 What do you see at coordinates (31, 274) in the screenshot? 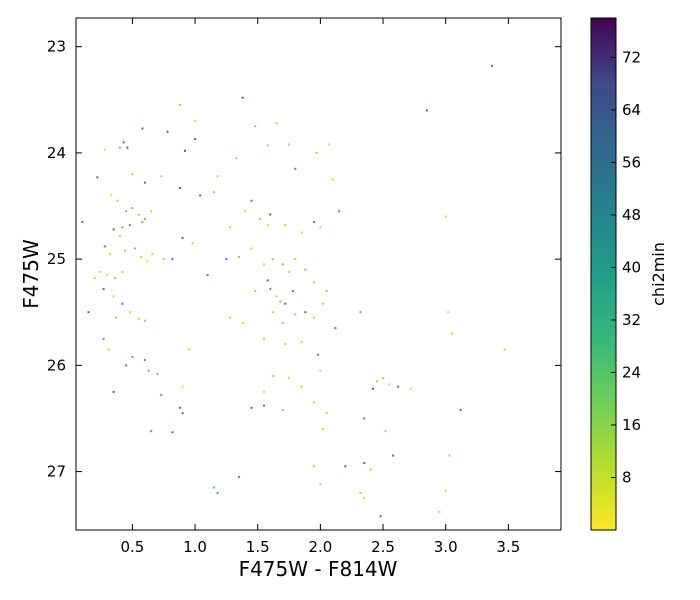
I see `y-axis-label: F475W` at bounding box center [31, 274].